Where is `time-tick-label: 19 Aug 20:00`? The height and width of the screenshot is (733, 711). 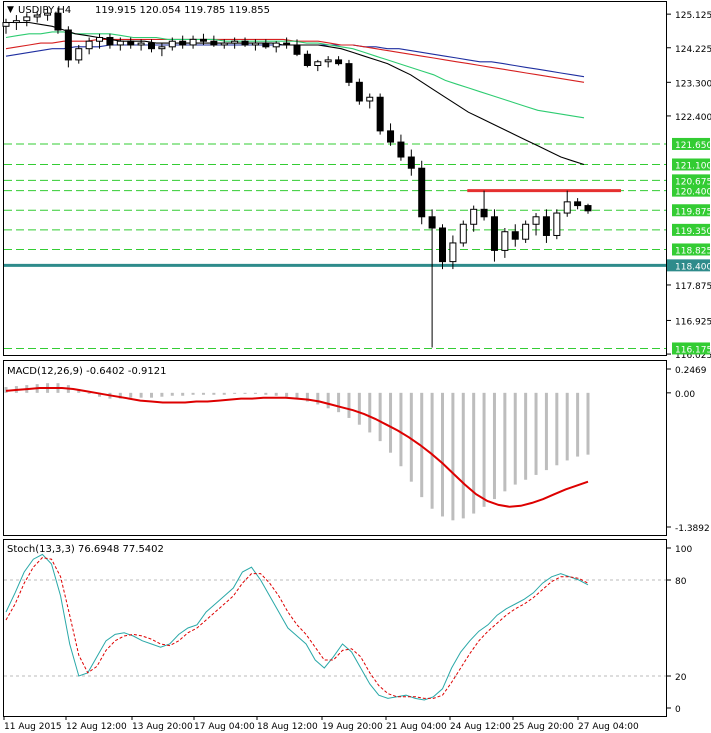 time-tick-label: 19 Aug 20:00 is located at coordinates (352, 727).